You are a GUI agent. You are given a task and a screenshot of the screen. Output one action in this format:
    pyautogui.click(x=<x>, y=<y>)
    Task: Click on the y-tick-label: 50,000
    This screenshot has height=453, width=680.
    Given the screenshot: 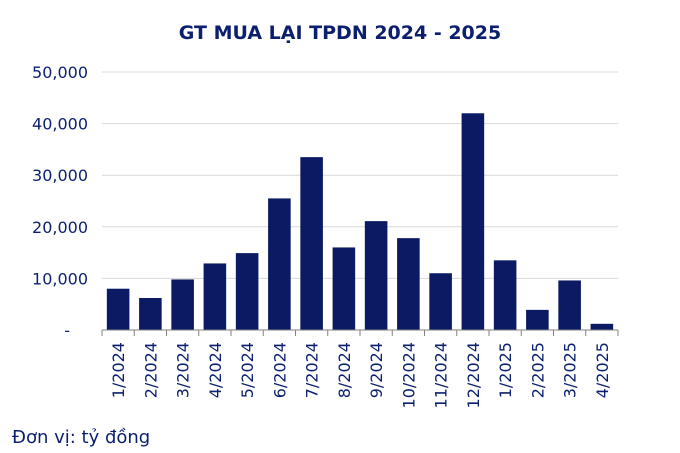 What is the action you would take?
    pyautogui.click(x=60, y=72)
    